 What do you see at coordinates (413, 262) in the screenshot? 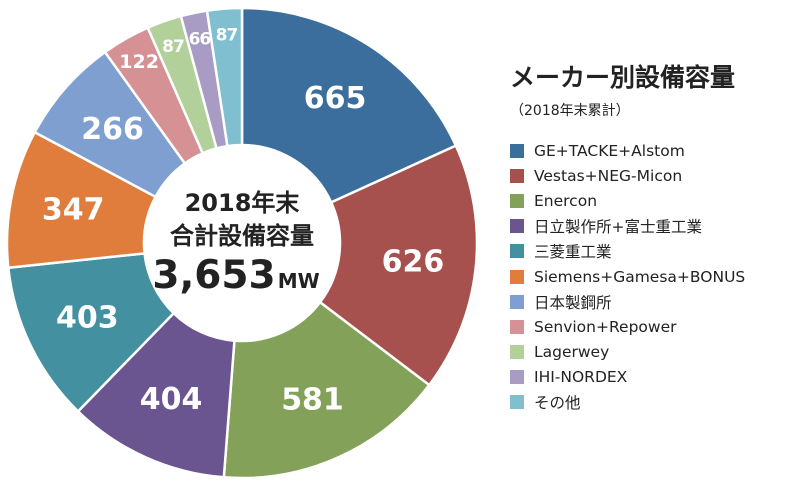
I see `slice-data-label: 626` at bounding box center [413, 262].